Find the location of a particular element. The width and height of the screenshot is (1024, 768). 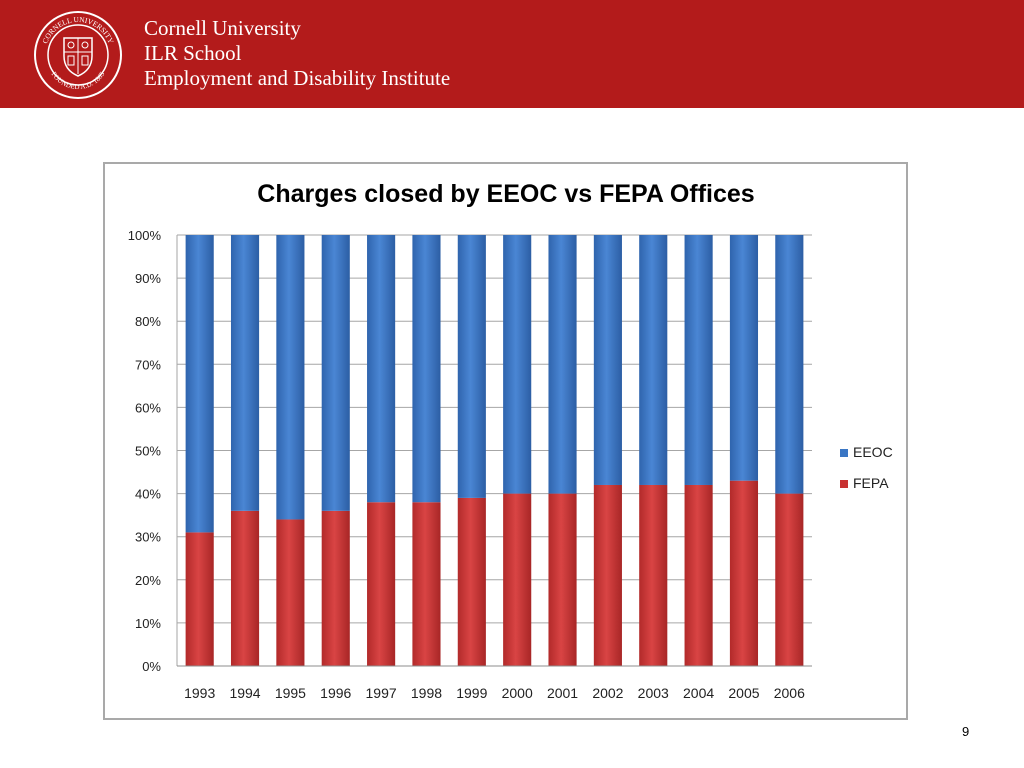

bar-fepa-1997 is located at coordinates (381, 584).